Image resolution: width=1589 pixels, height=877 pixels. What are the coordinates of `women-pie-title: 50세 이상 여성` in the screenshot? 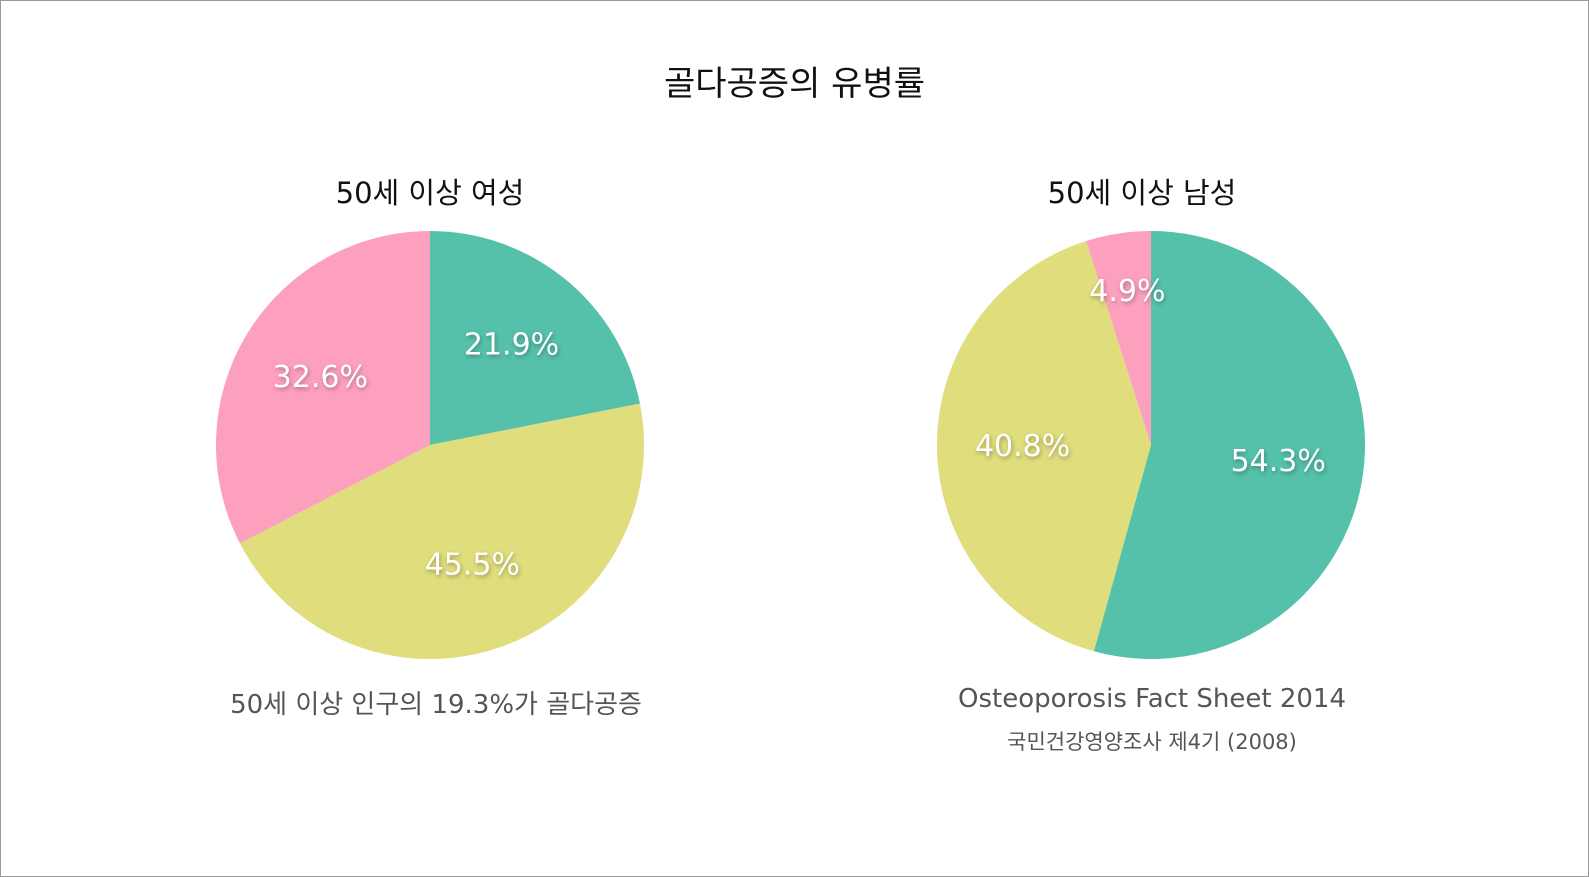 It's located at (430, 193).